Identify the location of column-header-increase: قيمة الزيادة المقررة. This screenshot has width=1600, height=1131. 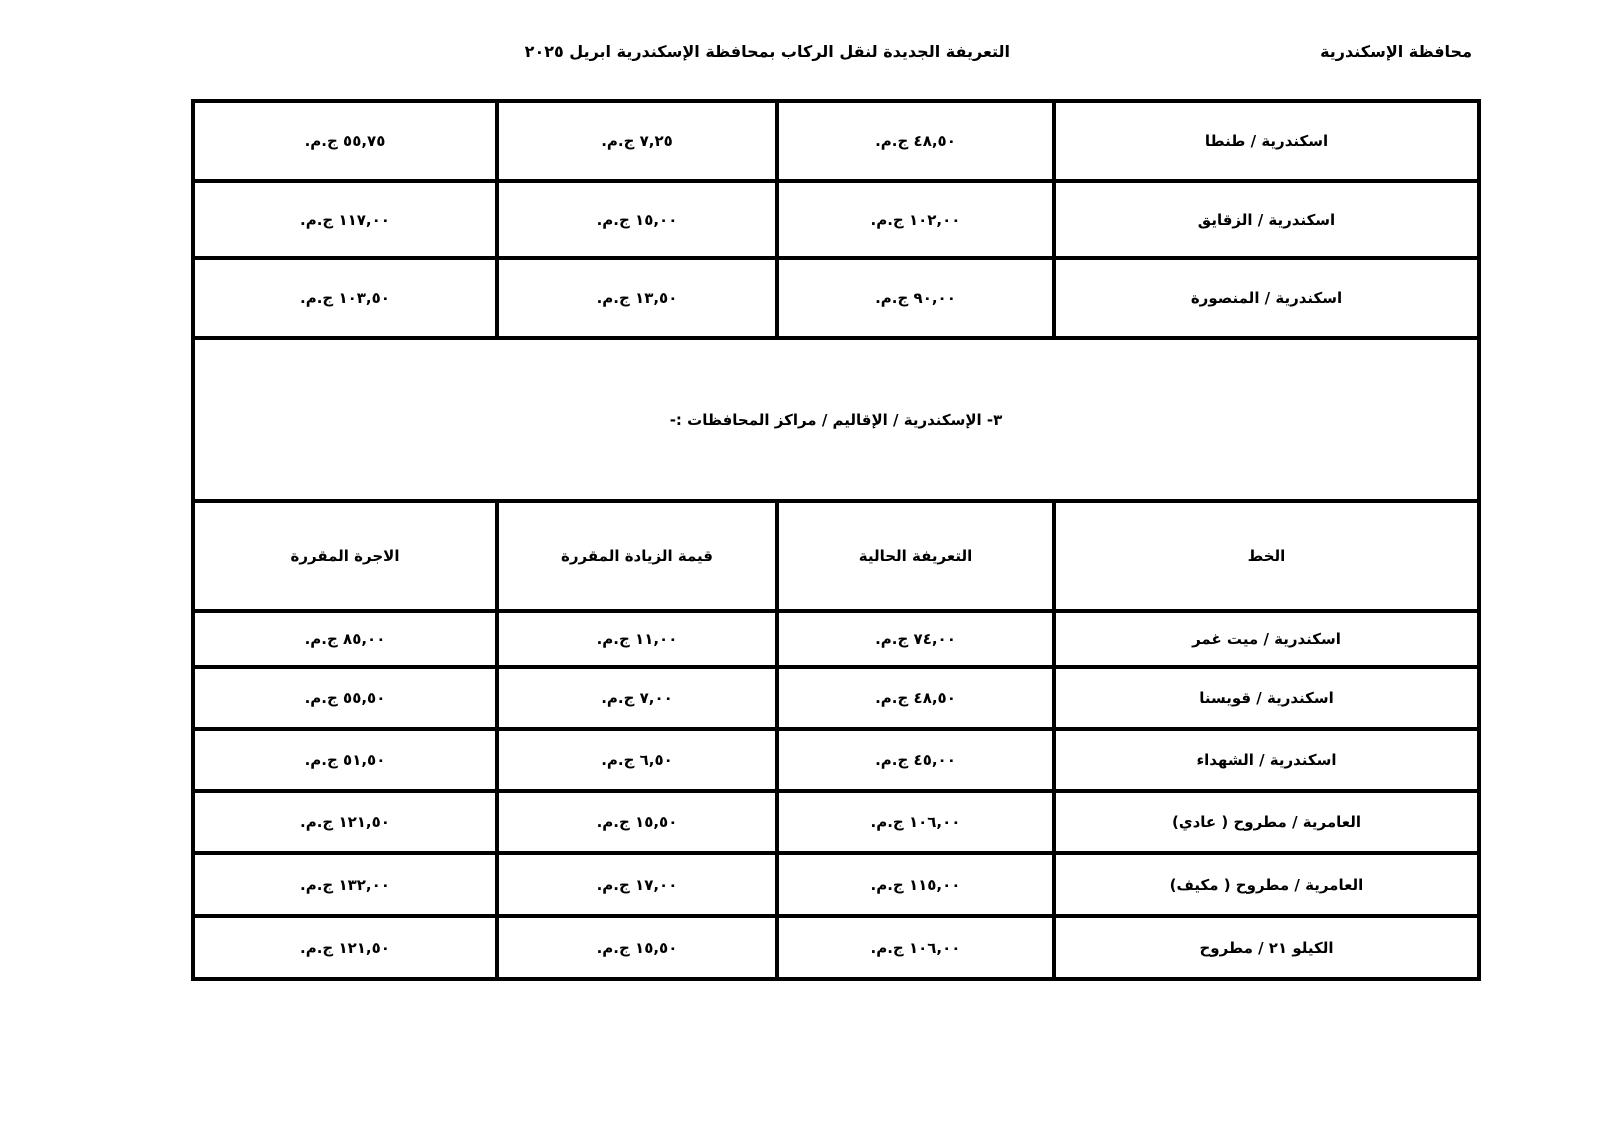
(637, 556).